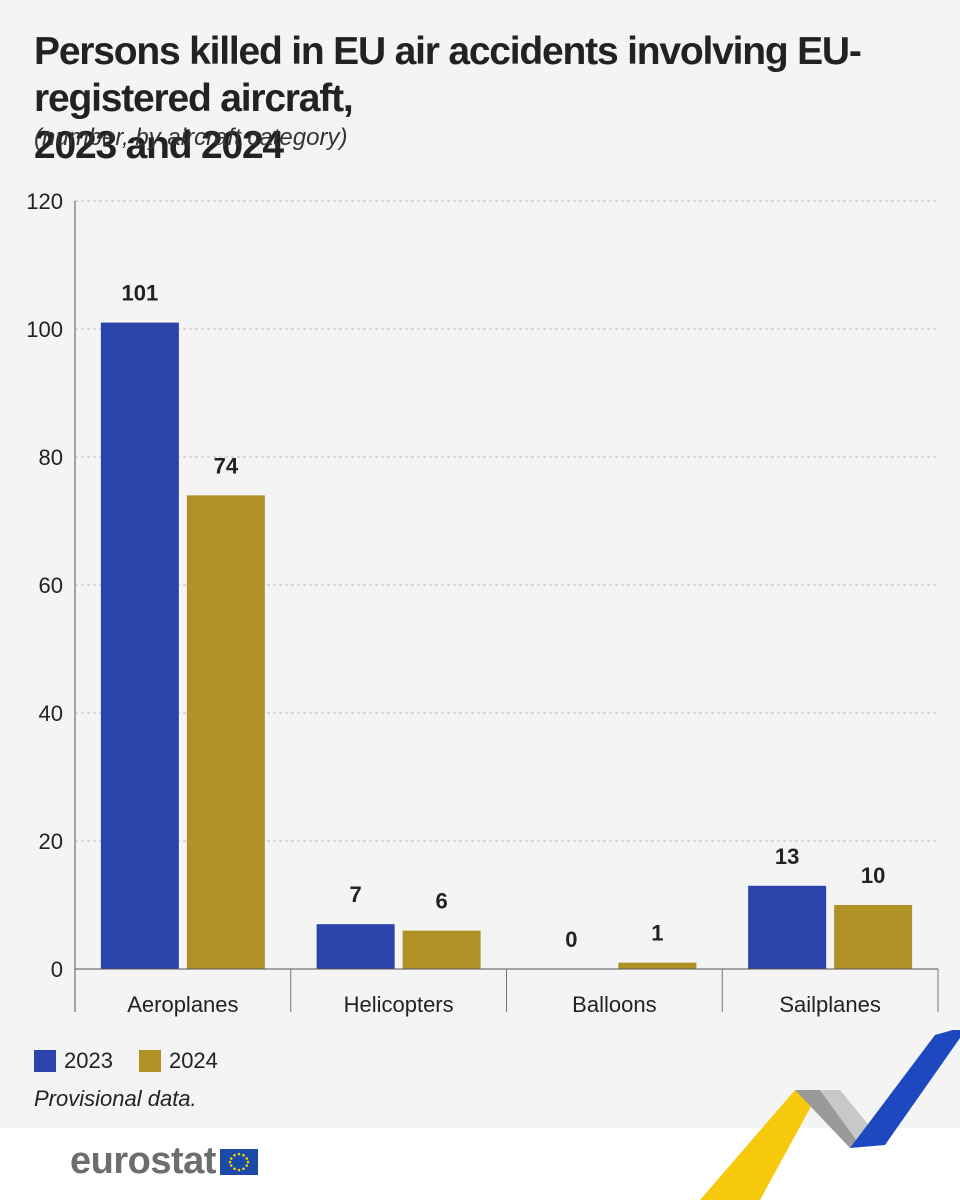 Image resolution: width=960 pixels, height=1200 pixels. Describe the element at coordinates (139, 646) in the screenshot. I see `bar-aeroplanes-2023` at that location.